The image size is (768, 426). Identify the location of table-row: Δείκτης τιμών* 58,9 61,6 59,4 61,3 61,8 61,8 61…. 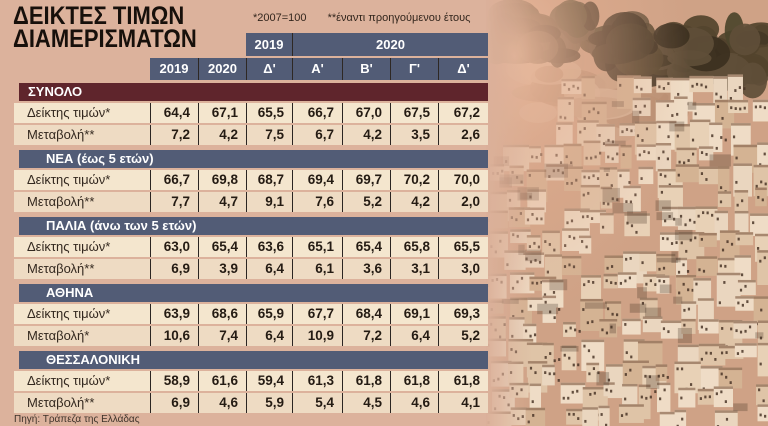
(251, 381).